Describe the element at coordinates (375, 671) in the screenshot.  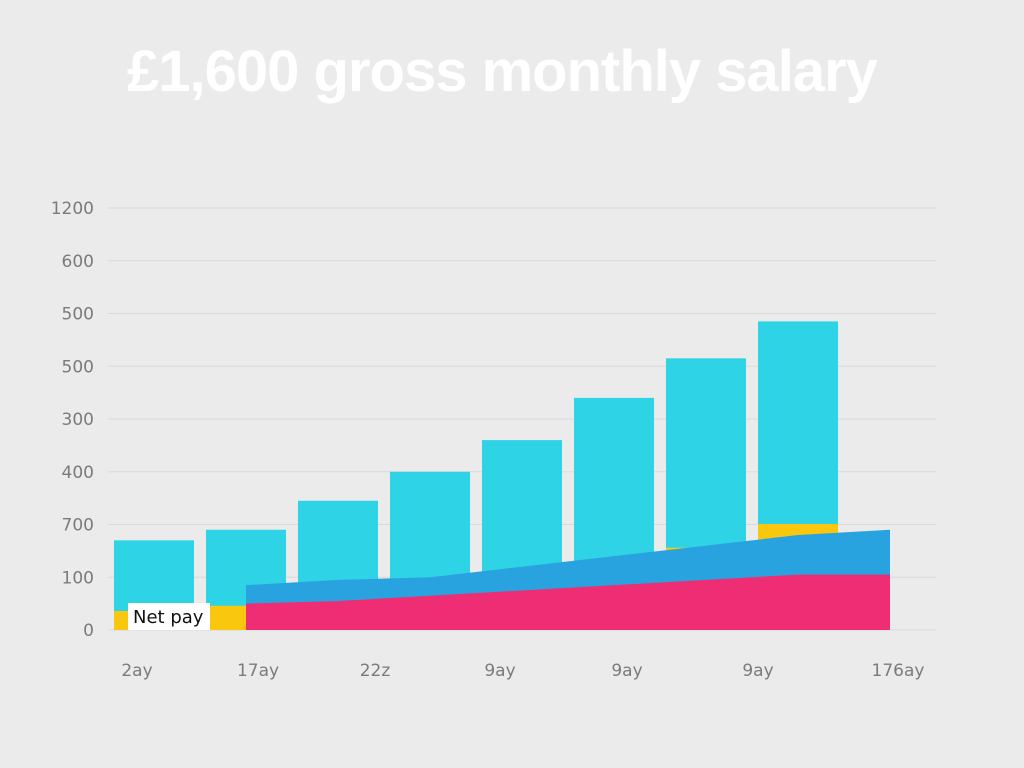
I see `x-tick-label: 22z` at that location.